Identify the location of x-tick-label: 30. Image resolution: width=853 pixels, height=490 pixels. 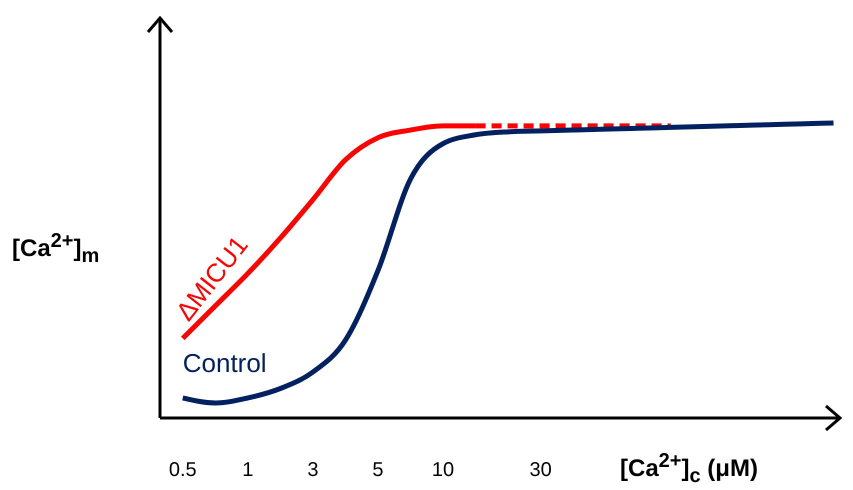
(541, 470).